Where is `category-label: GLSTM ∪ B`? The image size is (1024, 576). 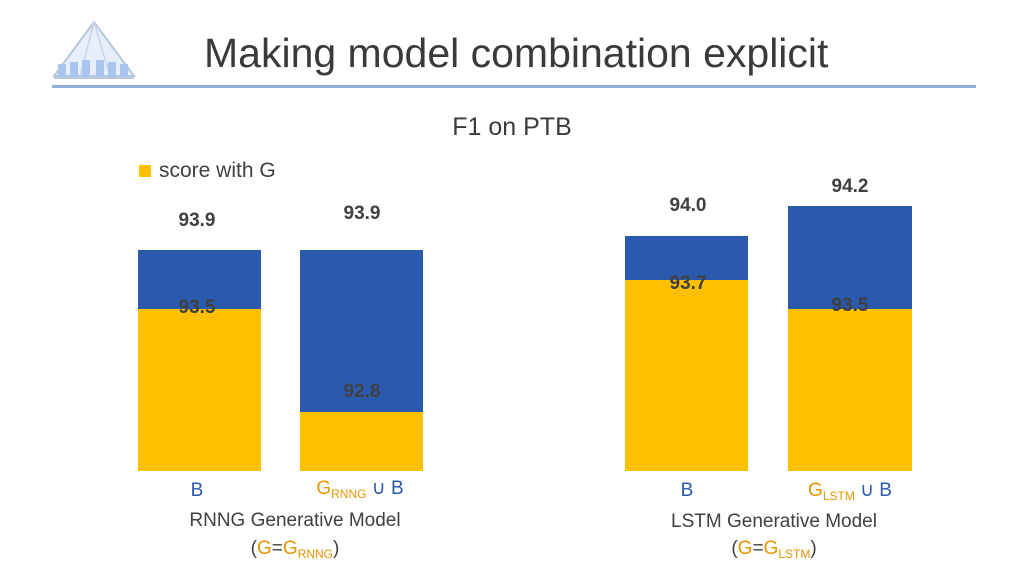 category-label: GLSTM ∪ B is located at coordinates (850, 491).